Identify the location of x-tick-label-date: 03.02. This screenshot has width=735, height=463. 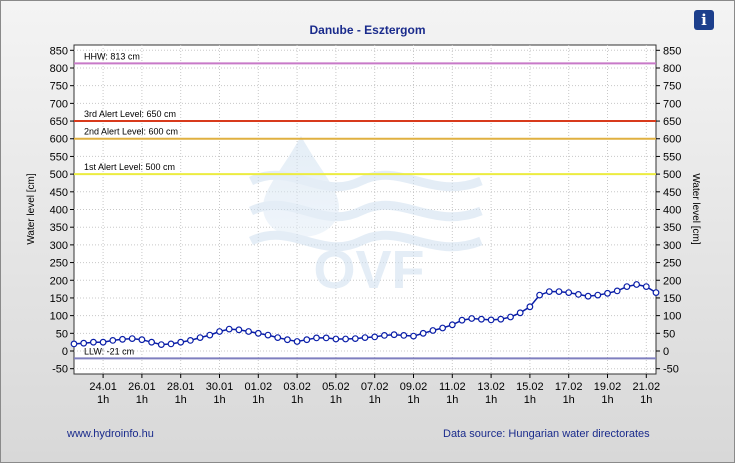
(297, 387).